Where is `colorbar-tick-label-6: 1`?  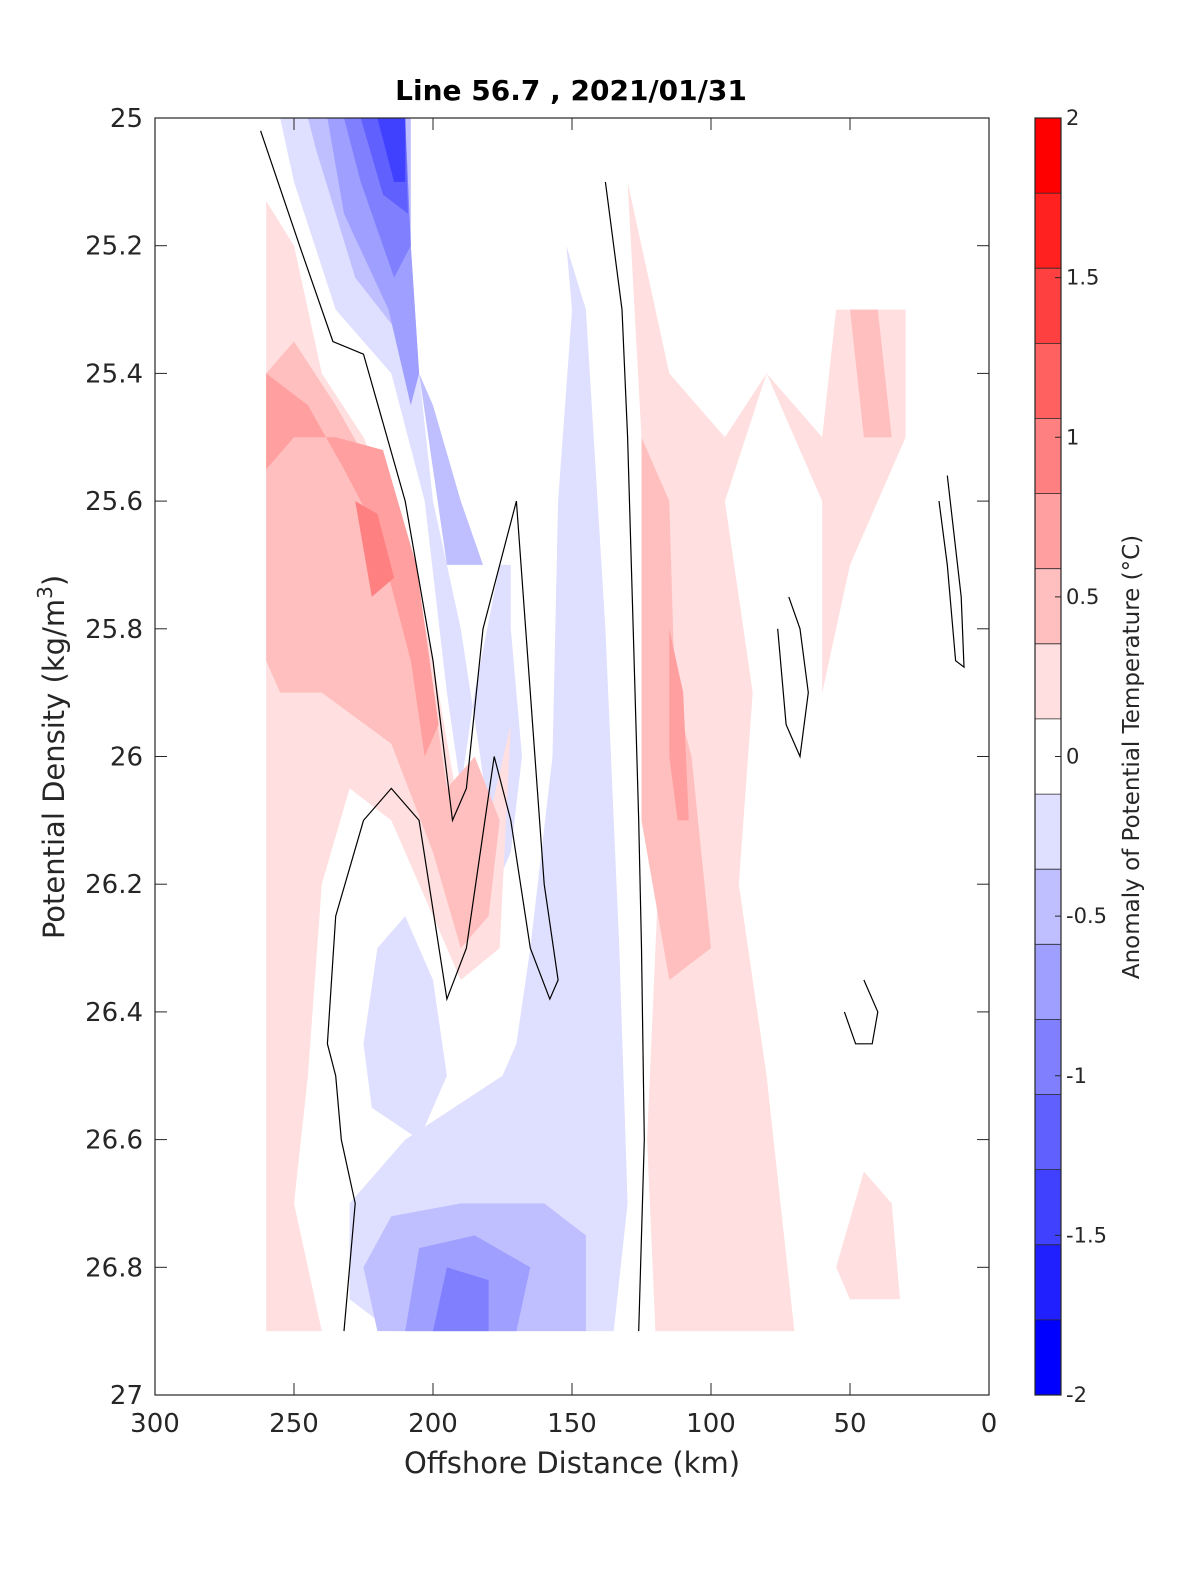 colorbar-tick-label-6: 1 is located at coordinates (1072, 437).